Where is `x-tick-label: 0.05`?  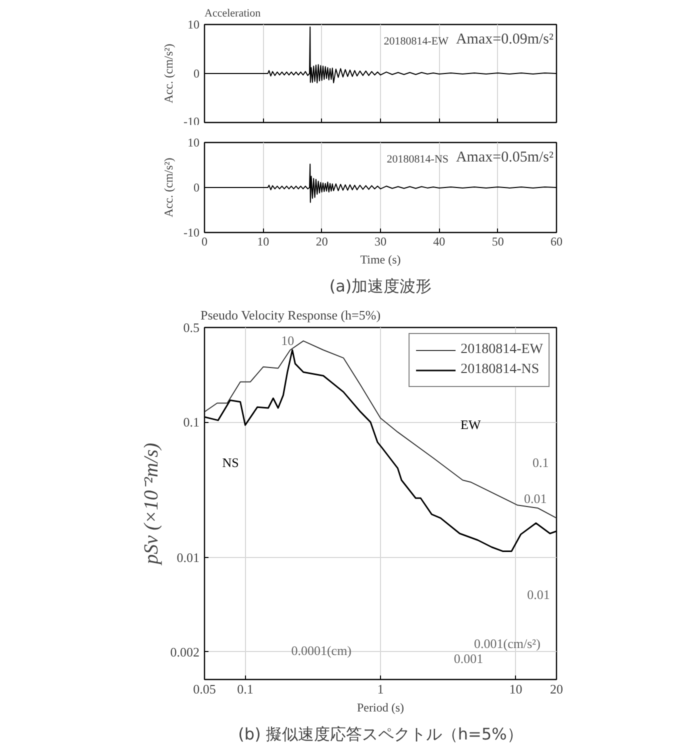 x-tick-label: 0.05 is located at coordinates (204, 689).